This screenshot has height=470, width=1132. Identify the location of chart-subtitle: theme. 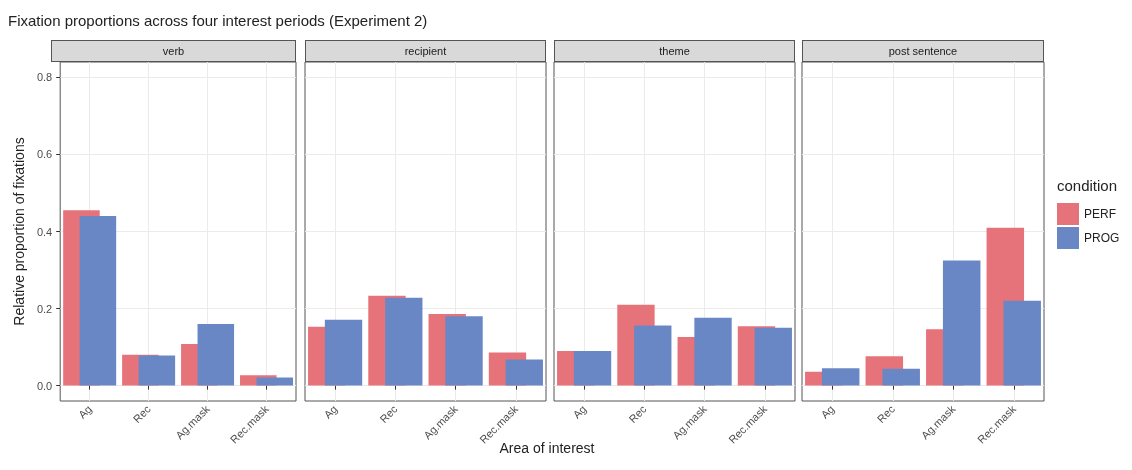
(674, 51).